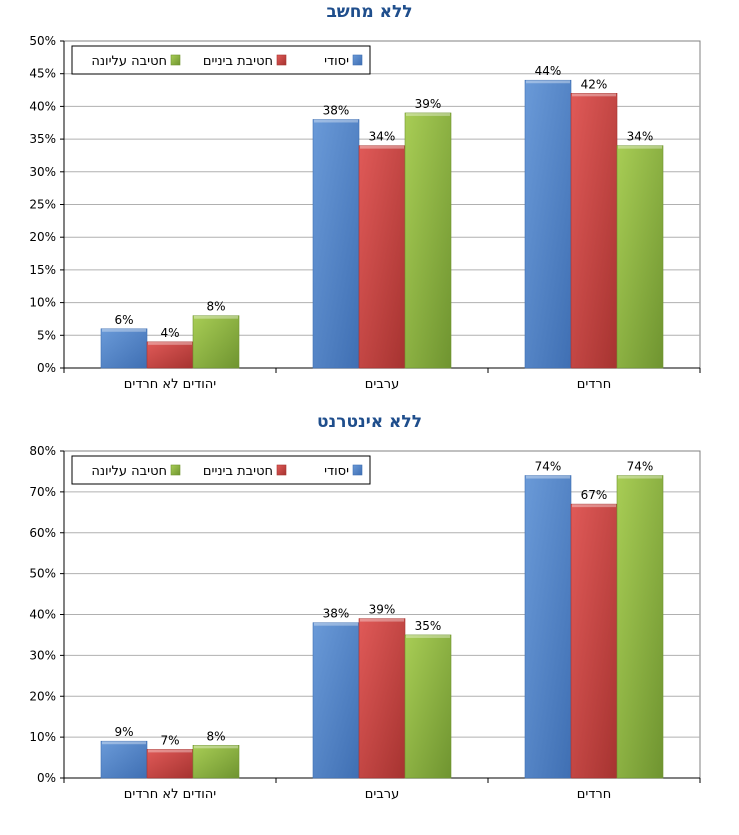 This screenshot has height=835, width=739. What do you see at coordinates (123, 732) in the screenshot?
I see `data-label: 9%` at bounding box center [123, 732].